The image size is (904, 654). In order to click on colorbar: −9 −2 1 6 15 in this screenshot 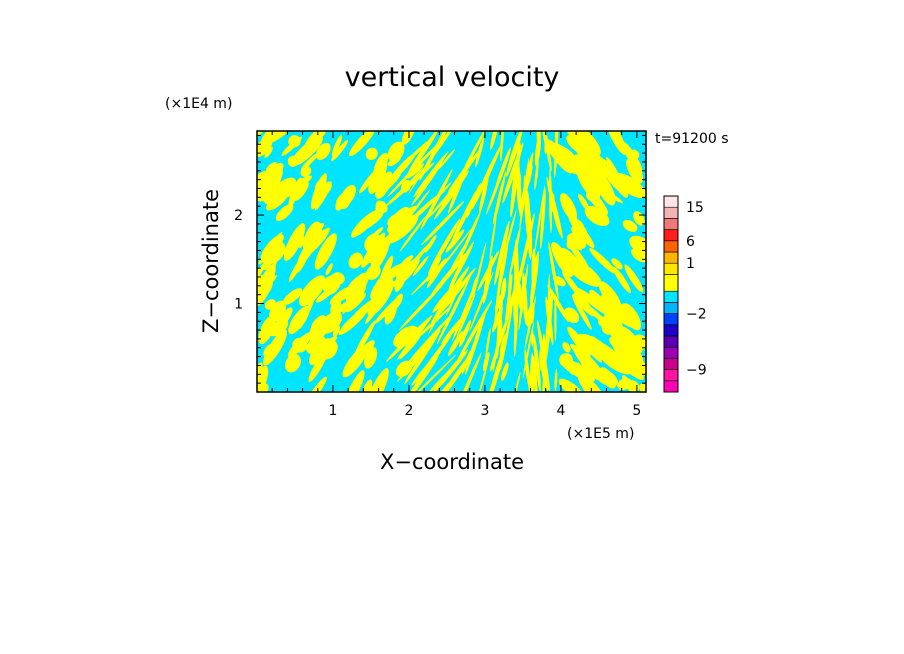, I will do `click(685, 294)`.